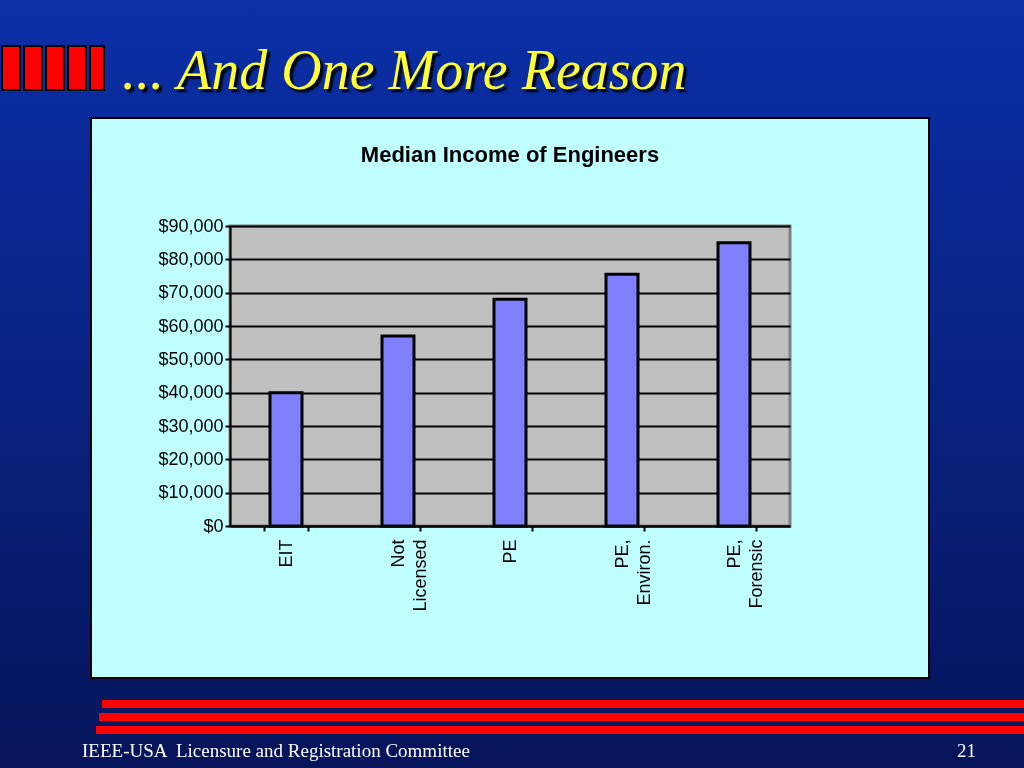 The image size is (1024, 768). Describe the element at coordinates (191, 225) in the screenshot. I see `y-tick-label: $90,000` at that location.